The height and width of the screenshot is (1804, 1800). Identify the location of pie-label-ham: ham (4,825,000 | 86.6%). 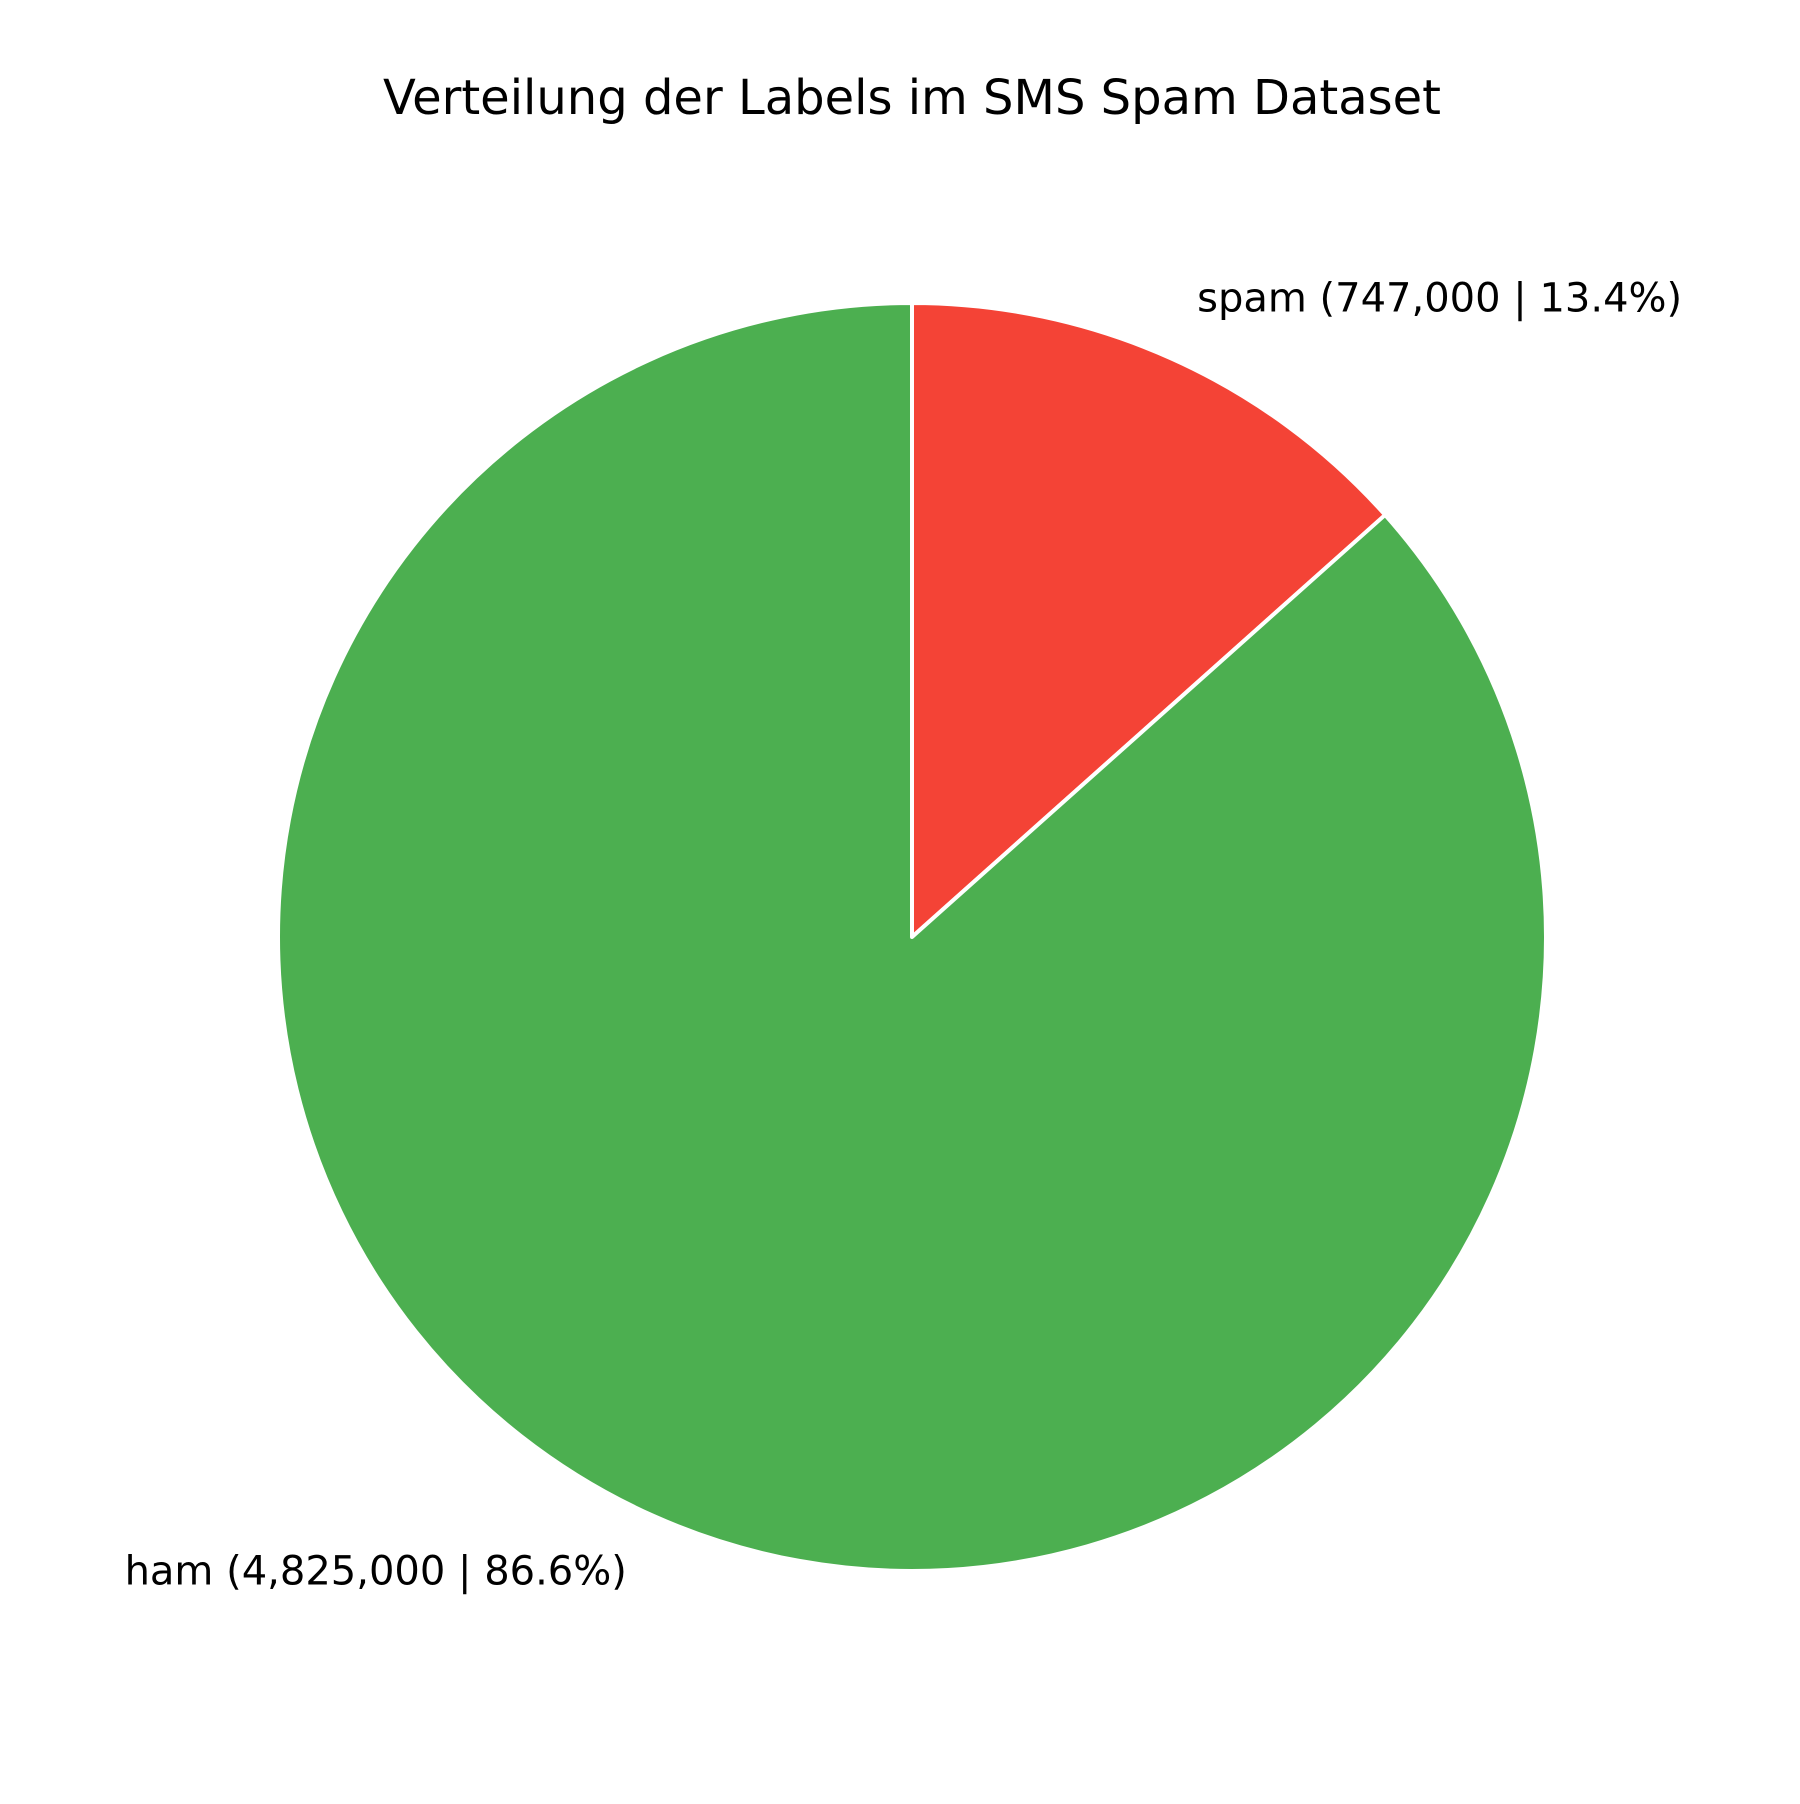
(376, 1571).